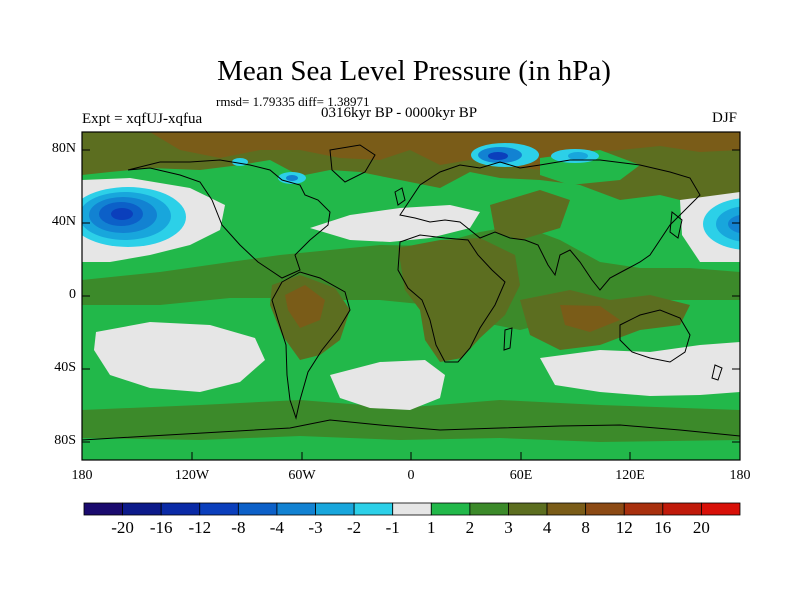 The image size is (800, 600). Describe the element at coordinates (530, 215) in the screenshot. I see `field-arabia` at that location.